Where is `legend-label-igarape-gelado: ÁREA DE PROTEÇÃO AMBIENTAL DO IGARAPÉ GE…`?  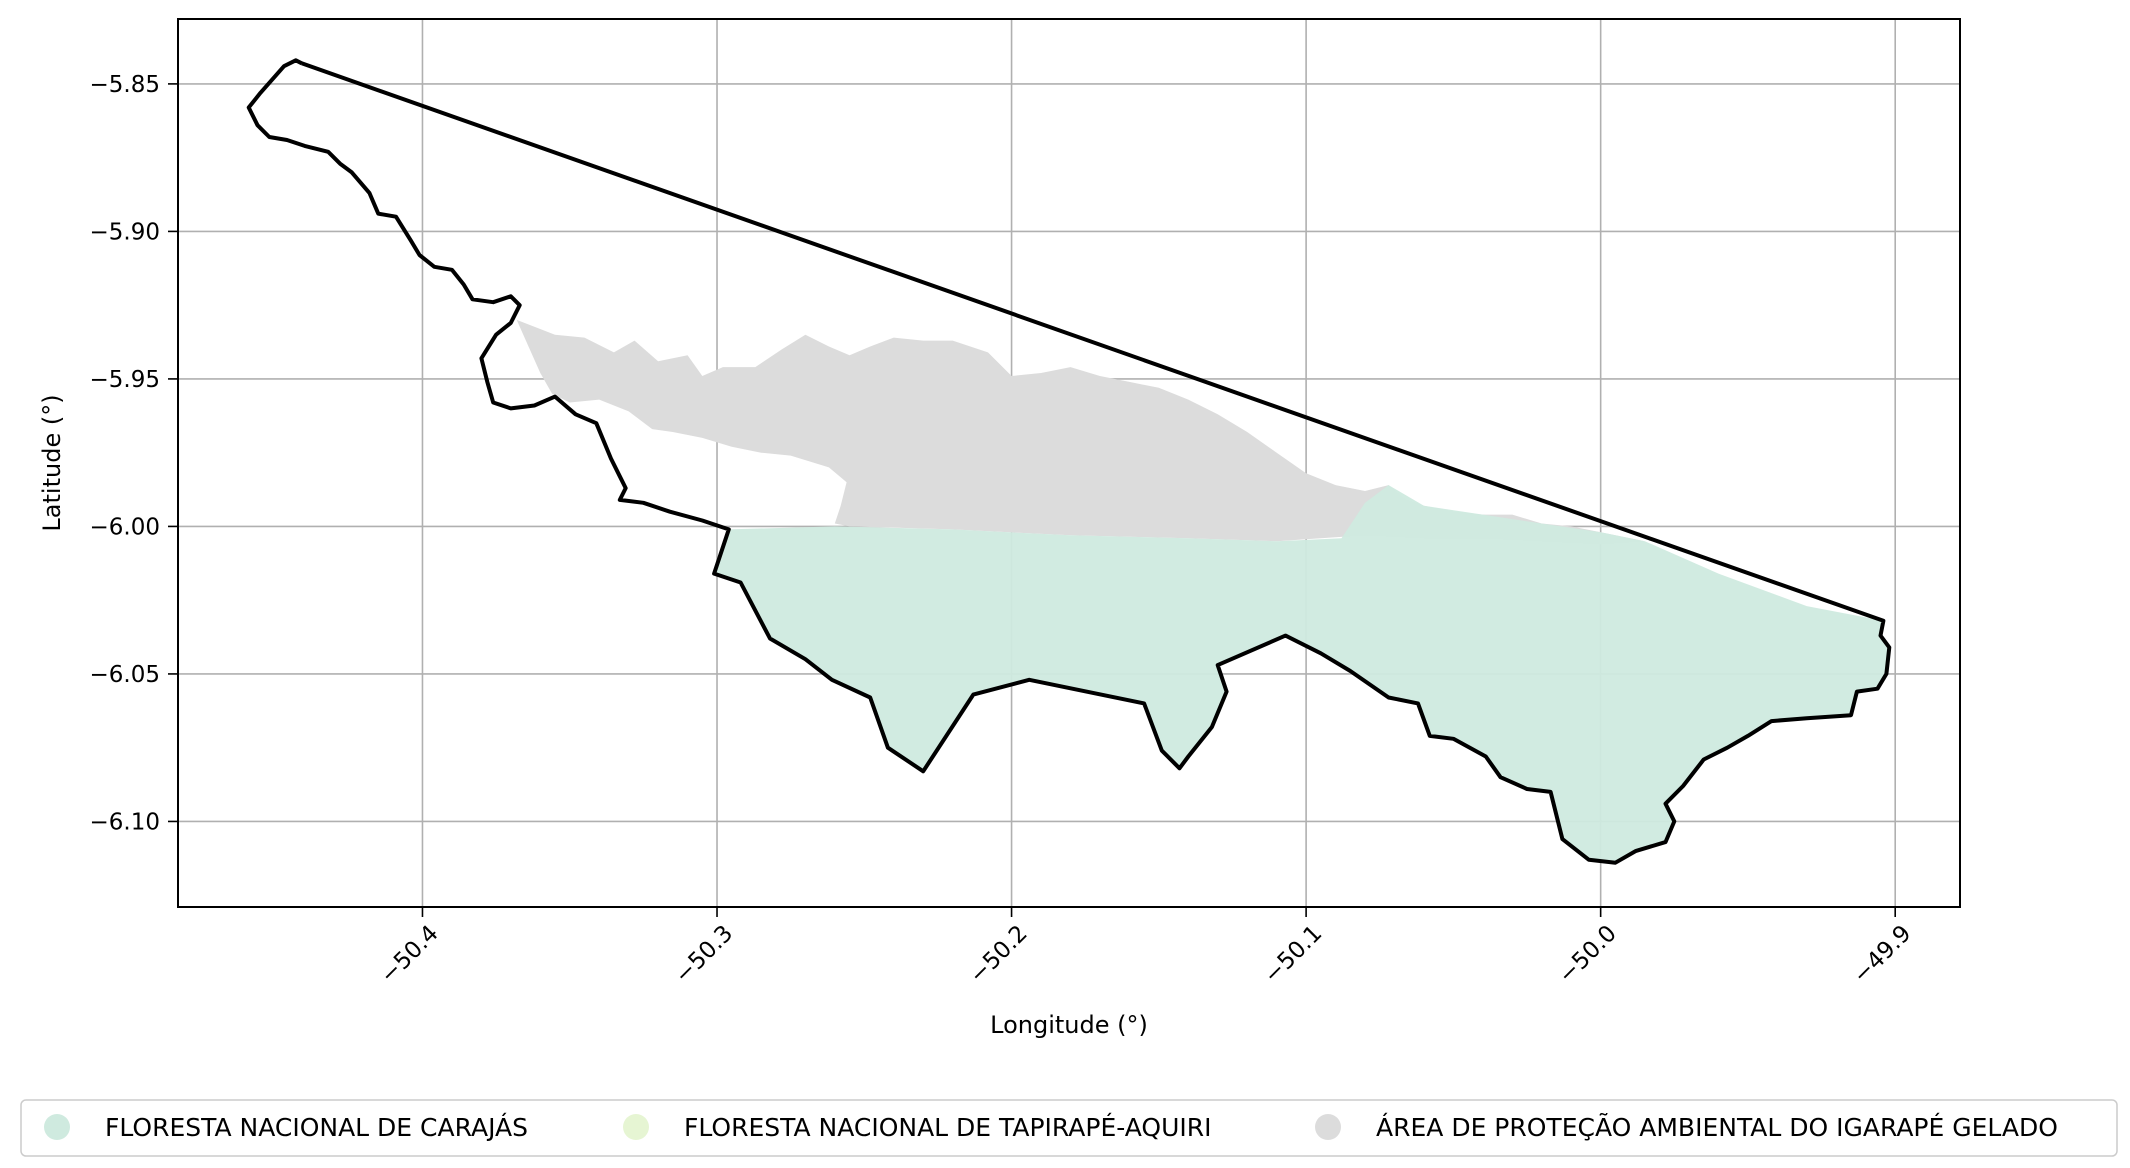
legend-label-igarape-gelado: ÁREA DE PROTEÇÃO AMBIENTAL DO IGARAPÉ GE… is located at coordinates (1717, 1127).